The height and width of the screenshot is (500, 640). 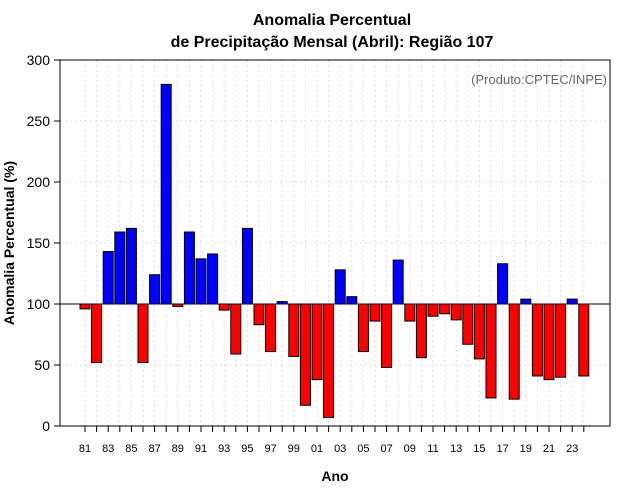 What do you see at coordinates (85, 449) in the screenshot?
I see `x-tick-label: 81` at bounding box center [85, 449].